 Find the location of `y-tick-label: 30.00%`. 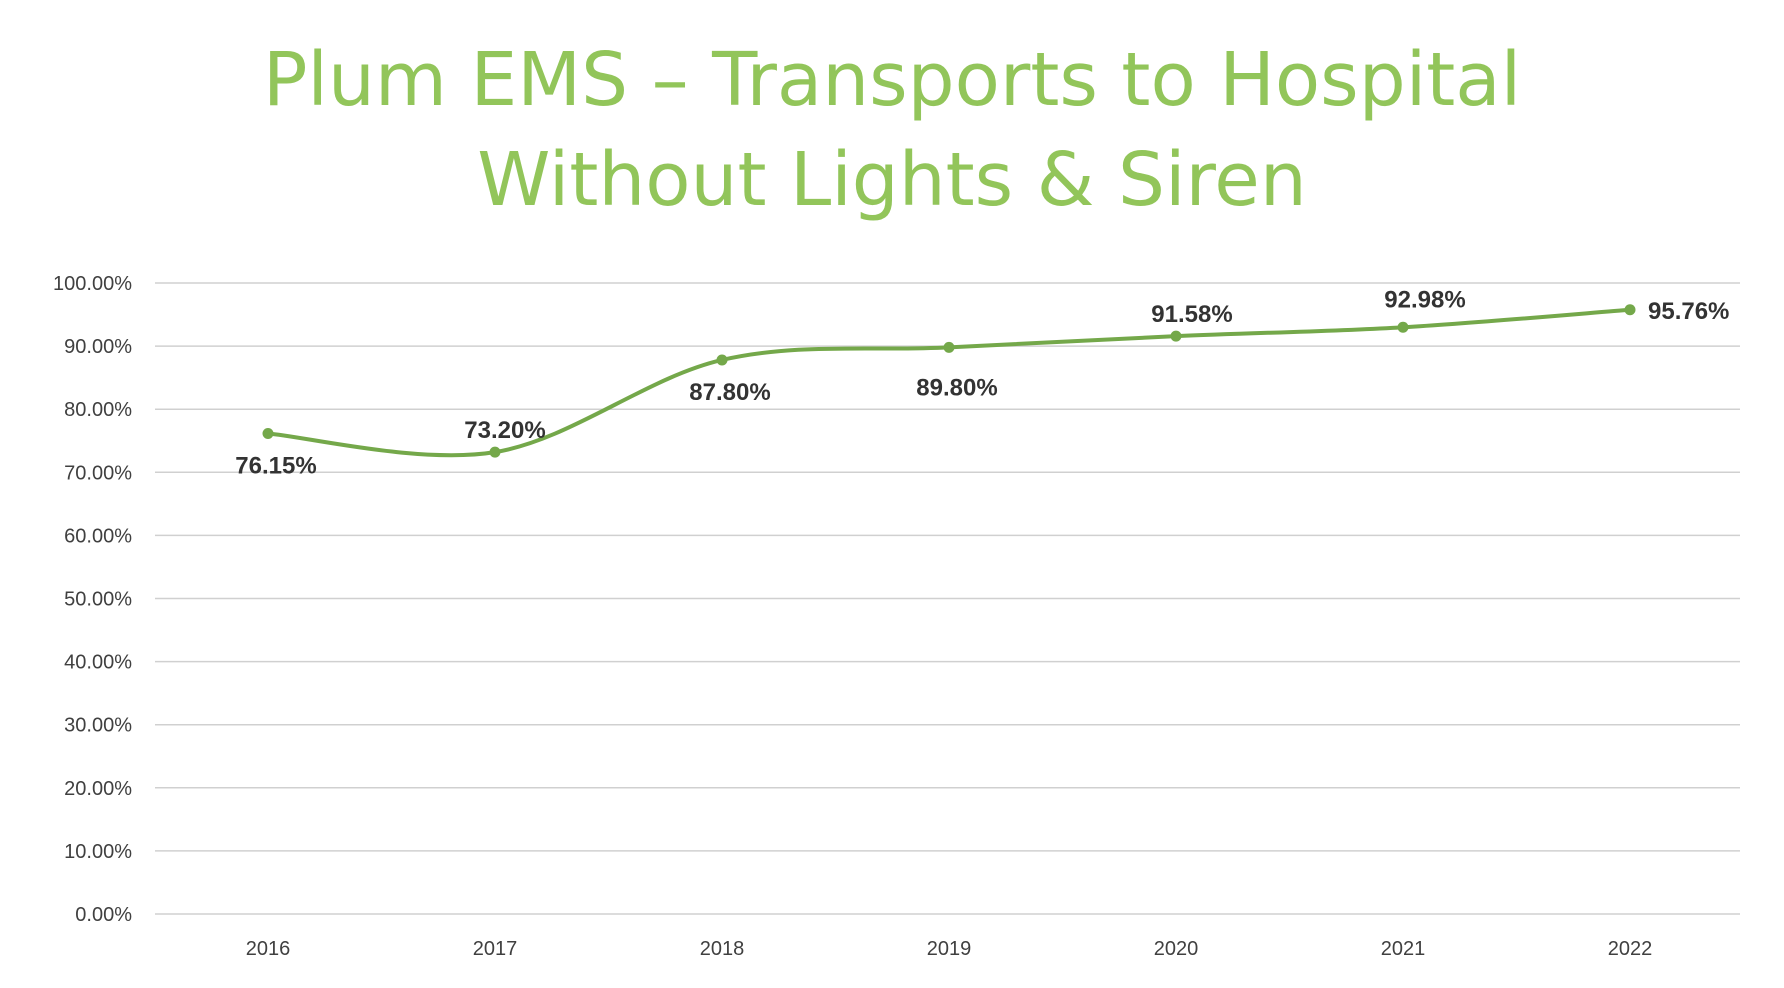

y-tick-label: 30.00% is located at coordinates (98, 726).